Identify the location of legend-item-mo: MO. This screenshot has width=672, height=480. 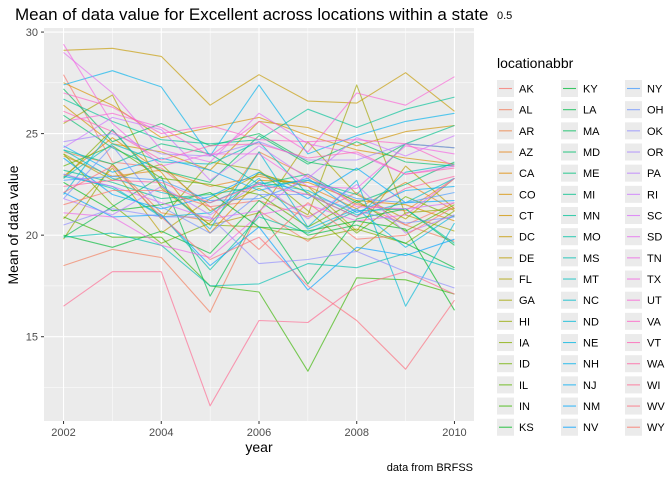
(581, 237).